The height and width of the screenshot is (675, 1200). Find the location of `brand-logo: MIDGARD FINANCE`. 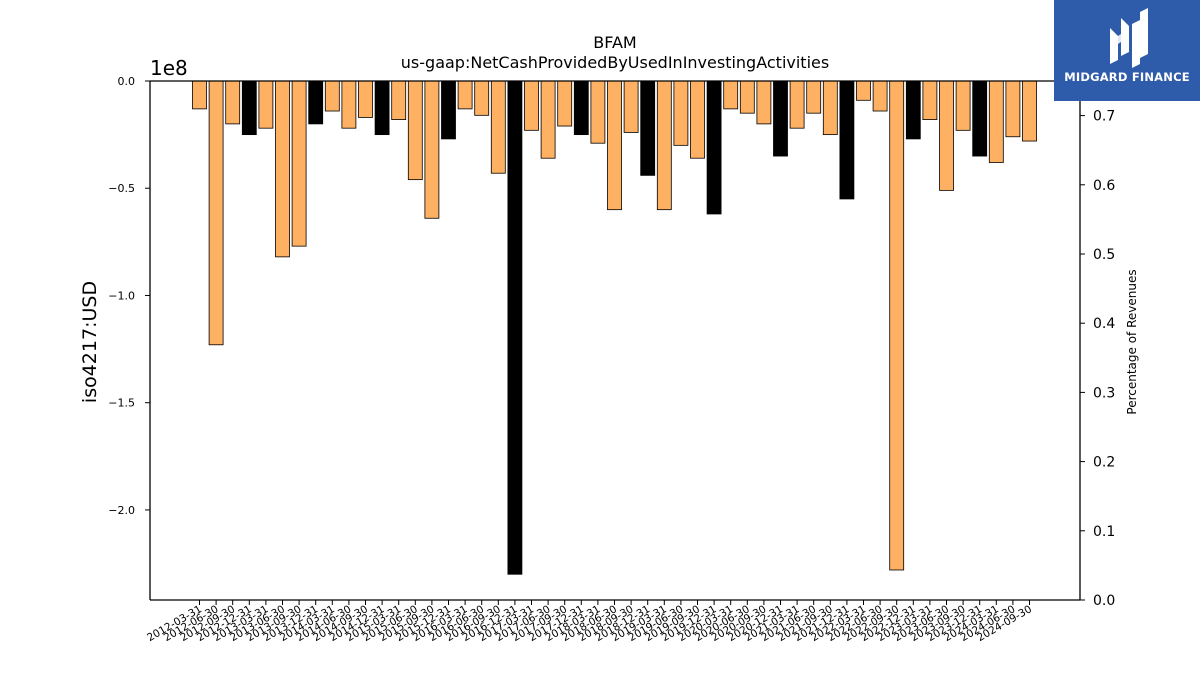

brand-logo: MIDGARD FINANCE is located at coordinates (1127, 50).